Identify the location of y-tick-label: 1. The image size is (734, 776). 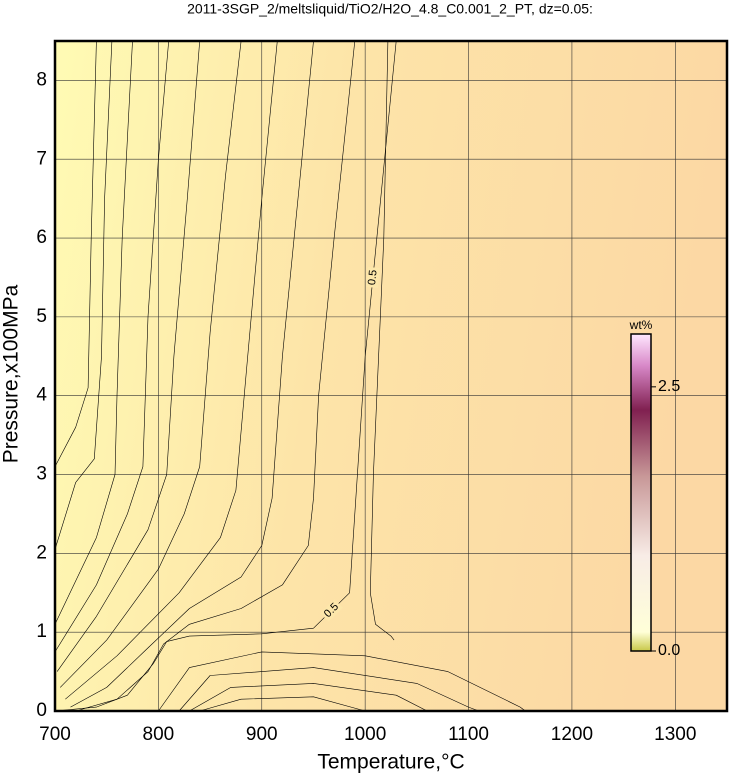
(41, 631).